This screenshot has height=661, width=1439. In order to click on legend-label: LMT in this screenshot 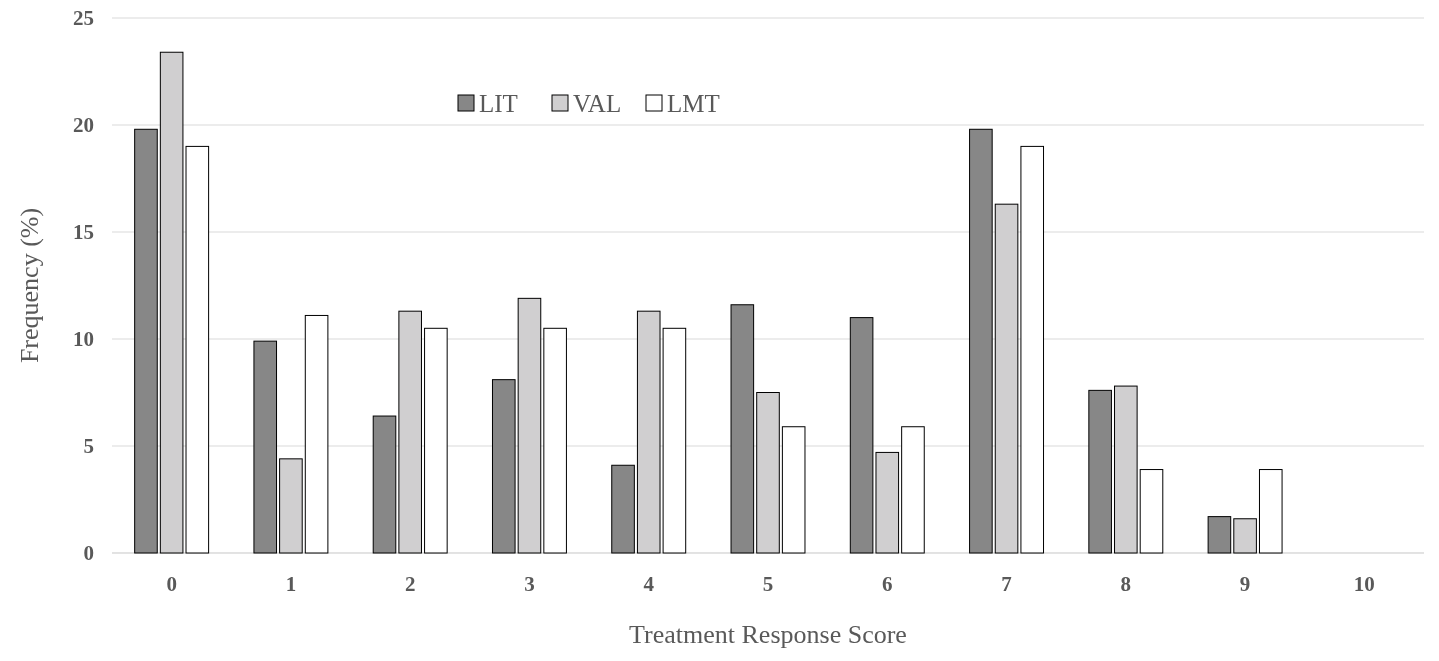, I will do `click(693, 103)`.